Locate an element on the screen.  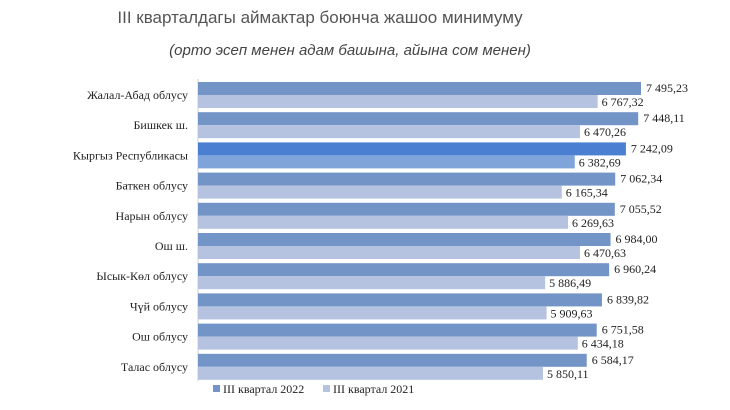
data-label-2022: 6 960,24 is located at coordinates (635, 269).